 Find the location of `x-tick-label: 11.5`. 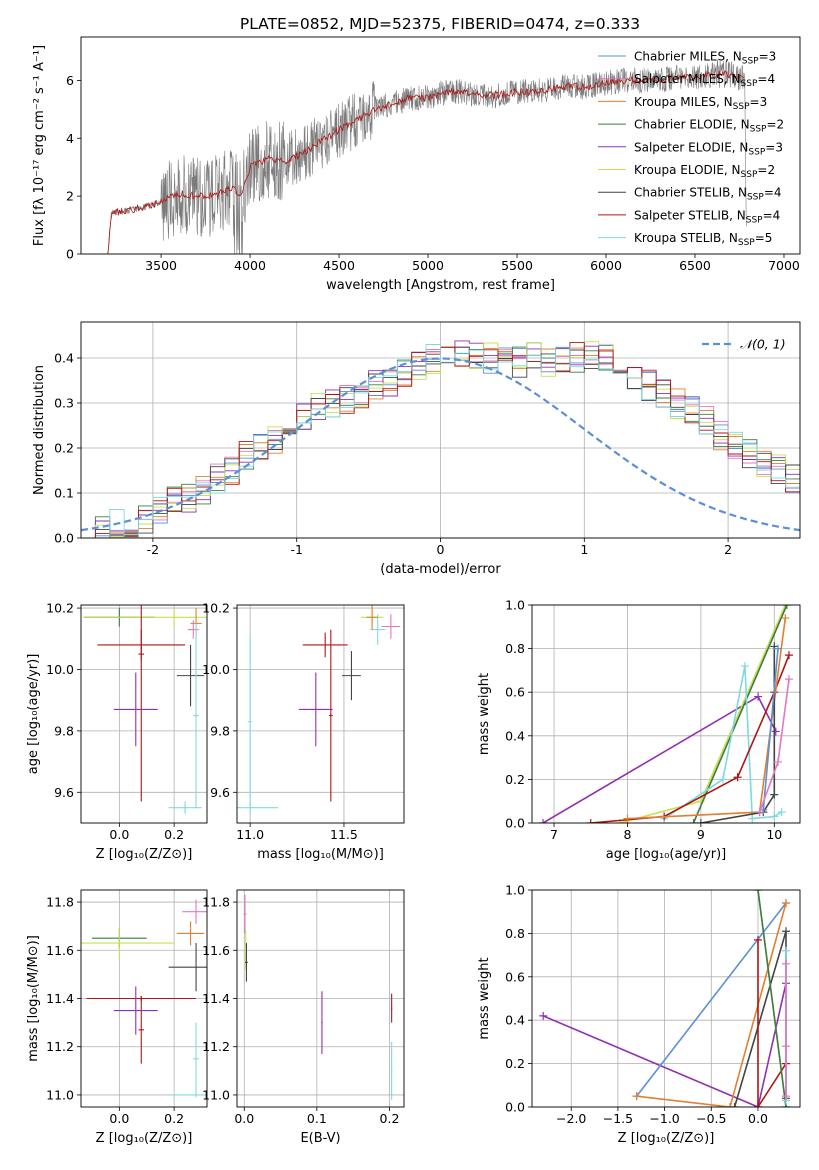

x-tick-label: 11.5 is located at coordinates (344, 834).